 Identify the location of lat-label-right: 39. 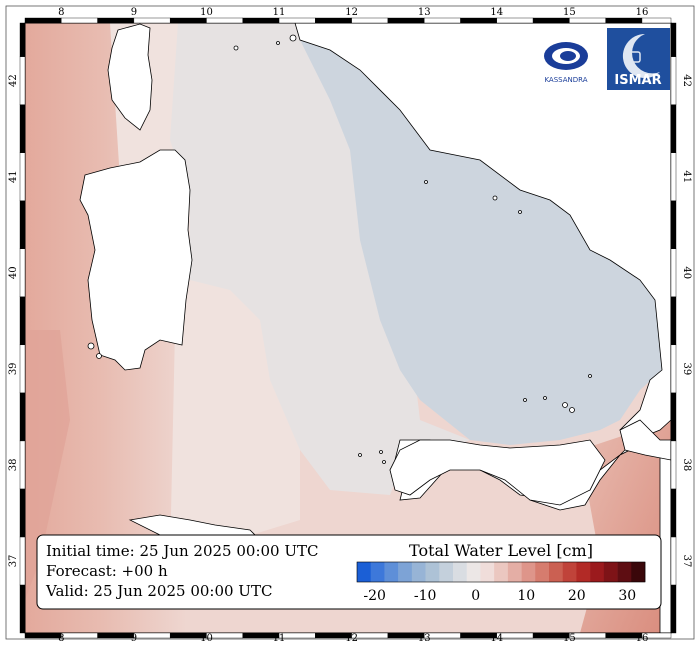
(686, 368).